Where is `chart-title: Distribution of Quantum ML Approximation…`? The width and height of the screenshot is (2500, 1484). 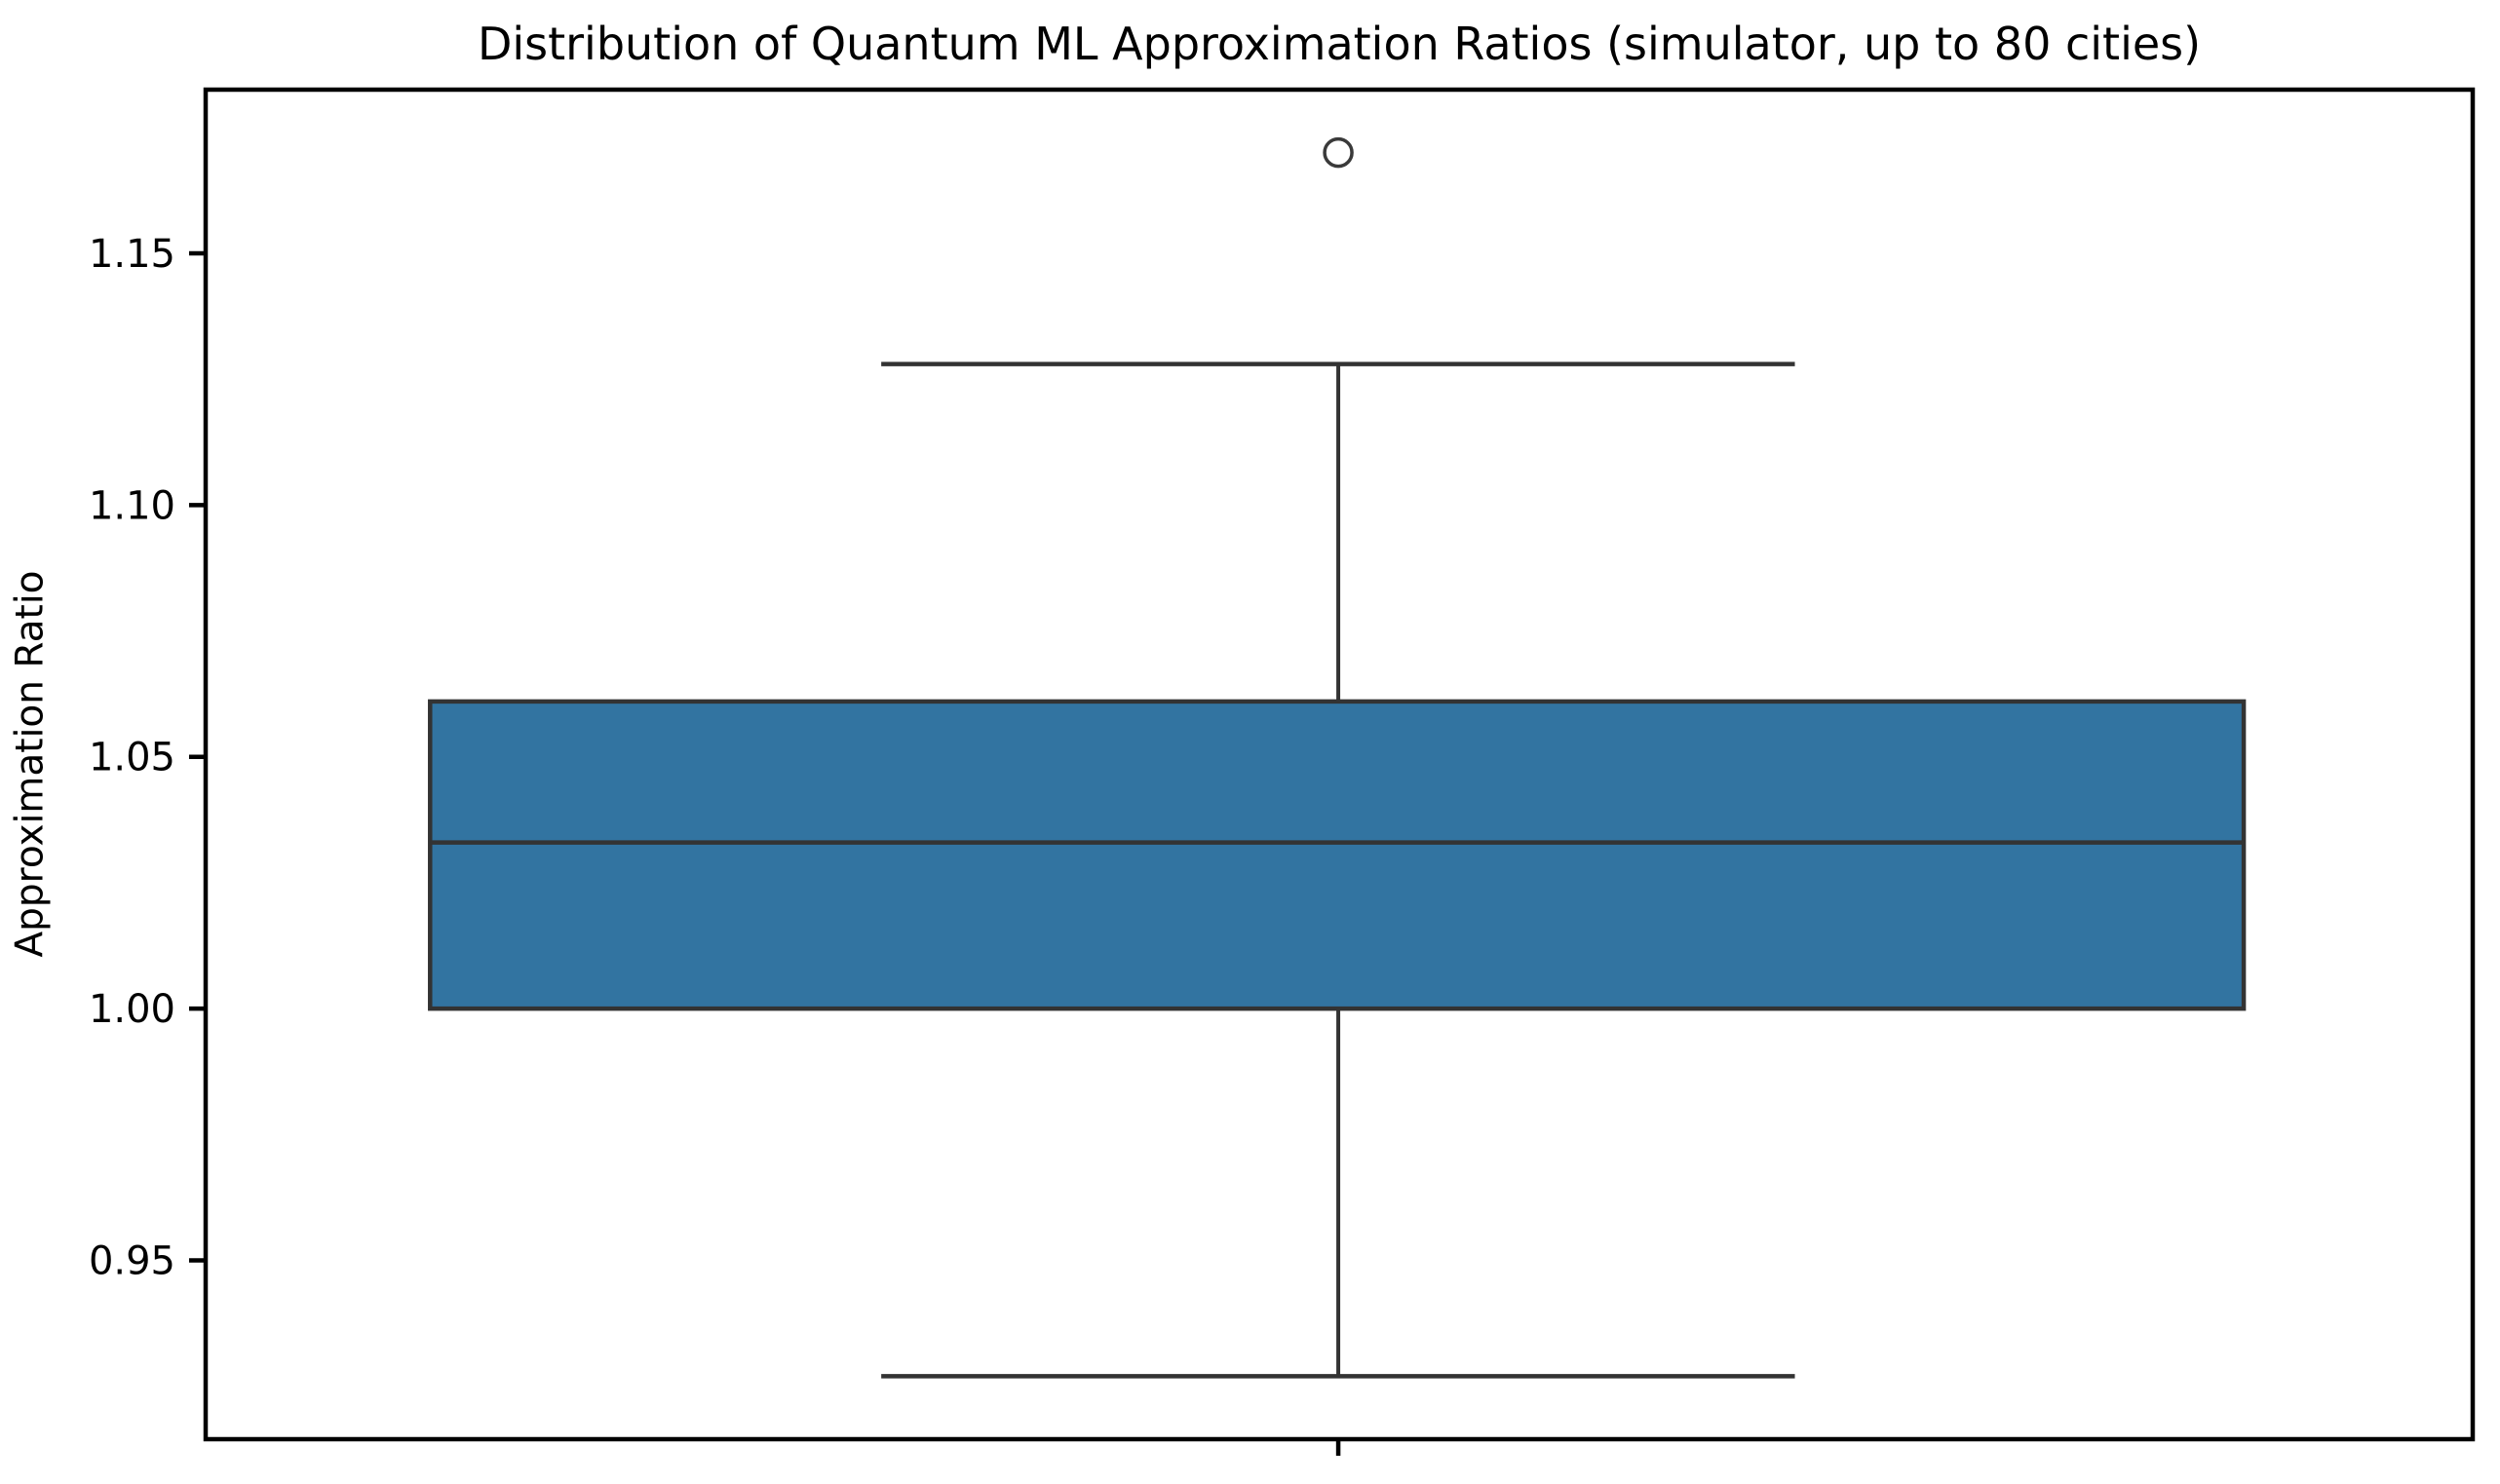
chart-title: Distribution of Quantum ML Approximation… is located at coordinates (1339, 44).